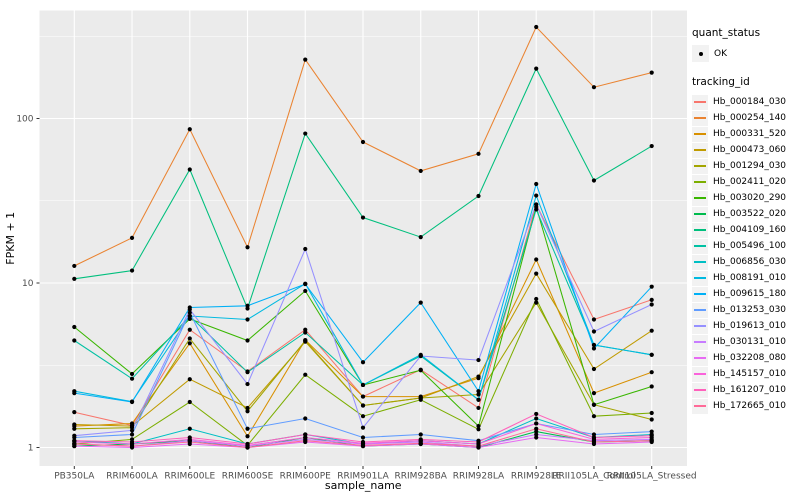 The width and height of the screenshot is (800, 500). What do you see at coordinates (745, 102) in the screenshot?
I see `legend-item-Hb_000184_030: Hb_000184_030` at bounding box center [745, 102].